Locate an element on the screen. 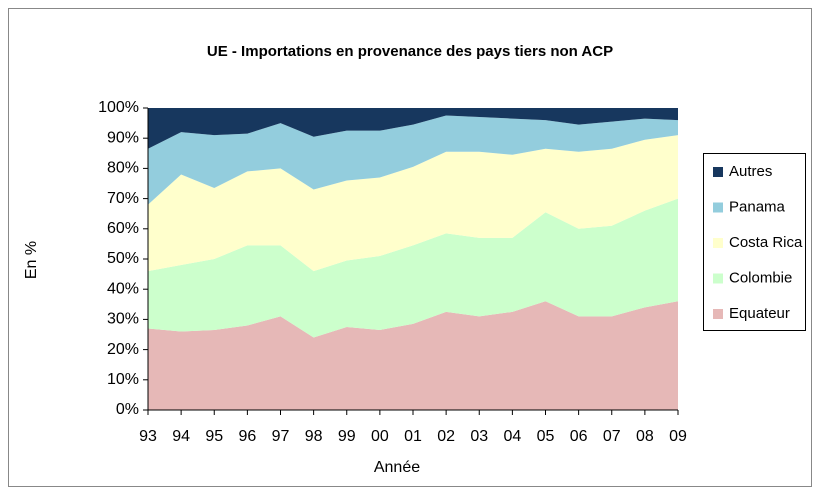 The image size is (818, 495). x-tick-label: 99 is located at coordinates (347, 436).